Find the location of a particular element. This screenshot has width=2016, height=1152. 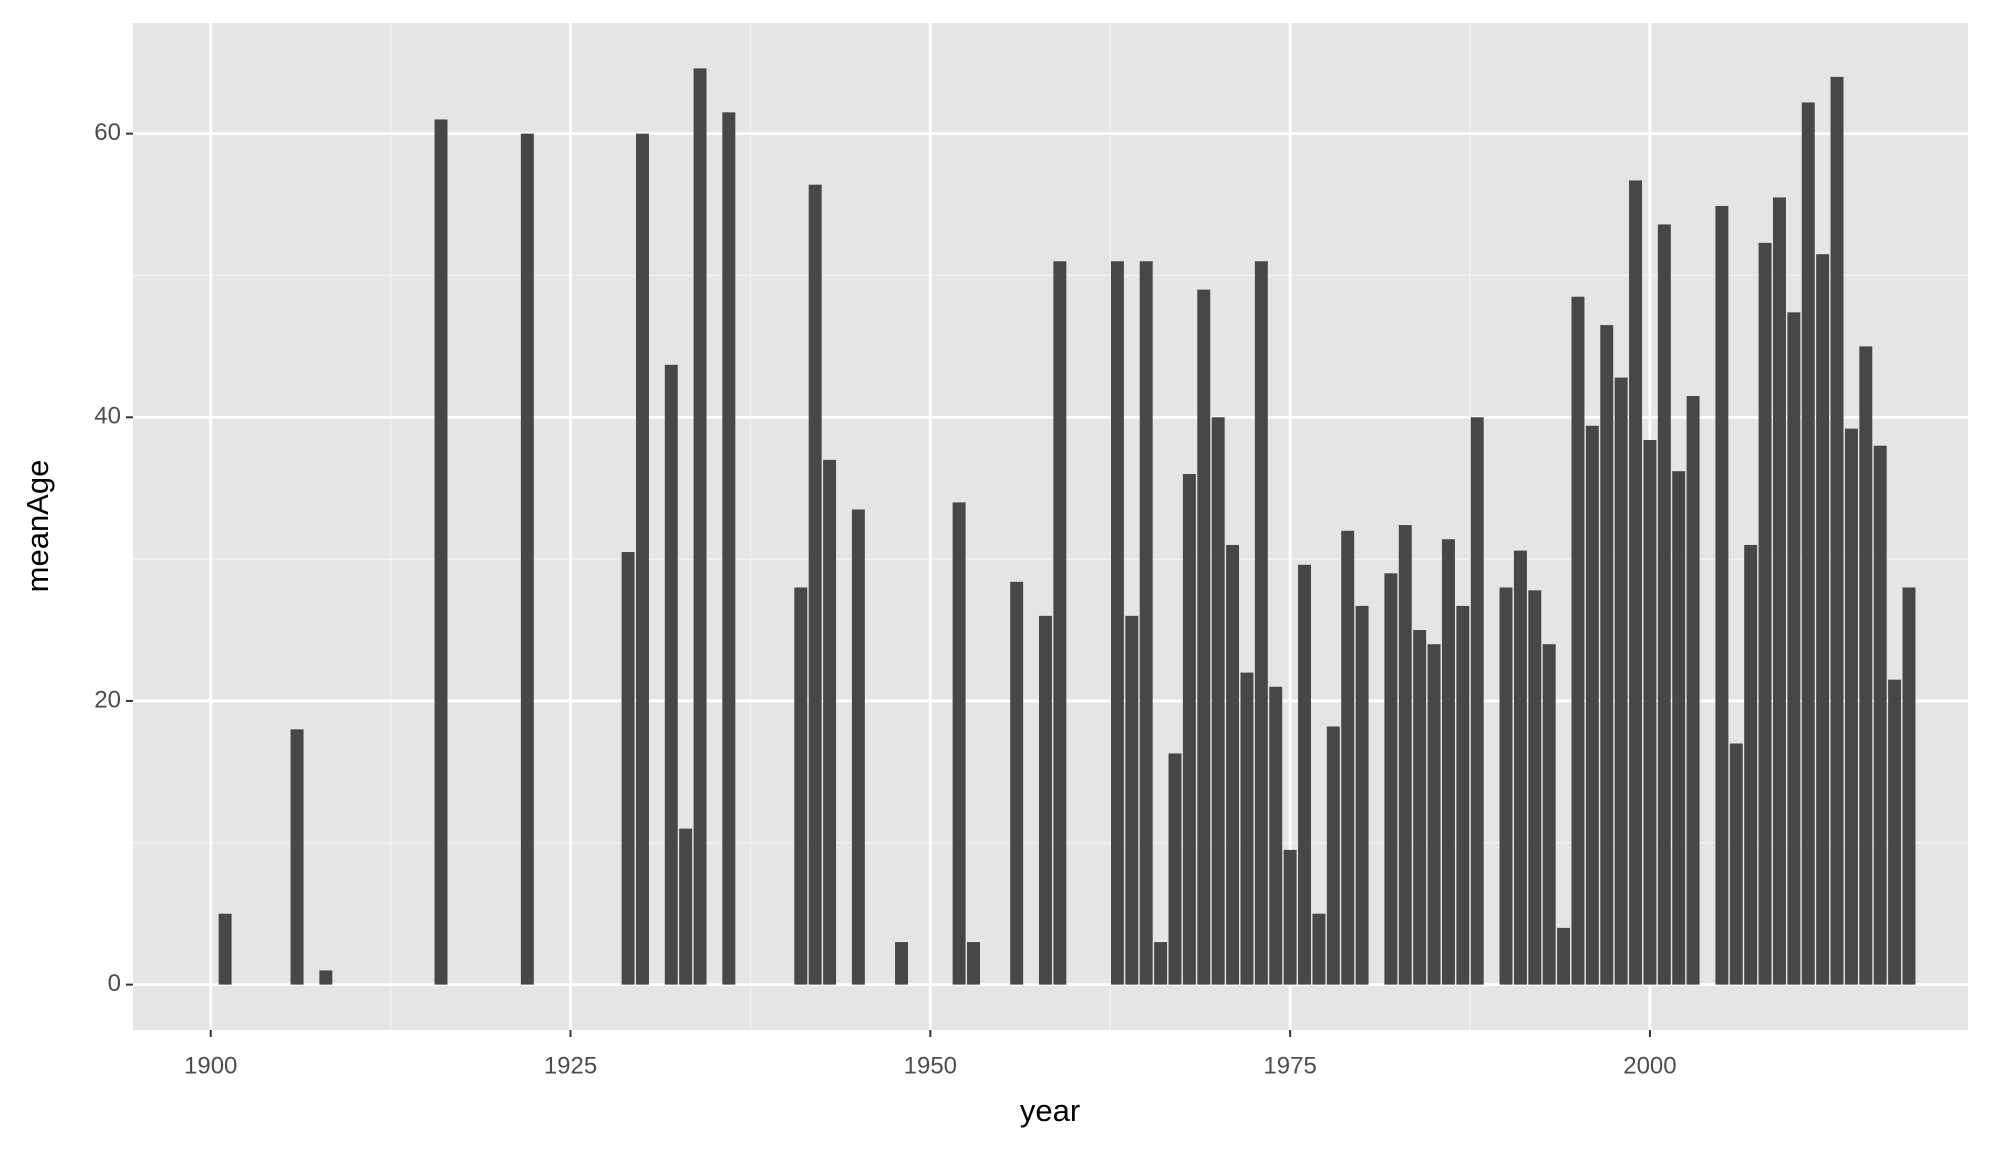

y-tick-label: 60 is located at coordinates (107, 132).